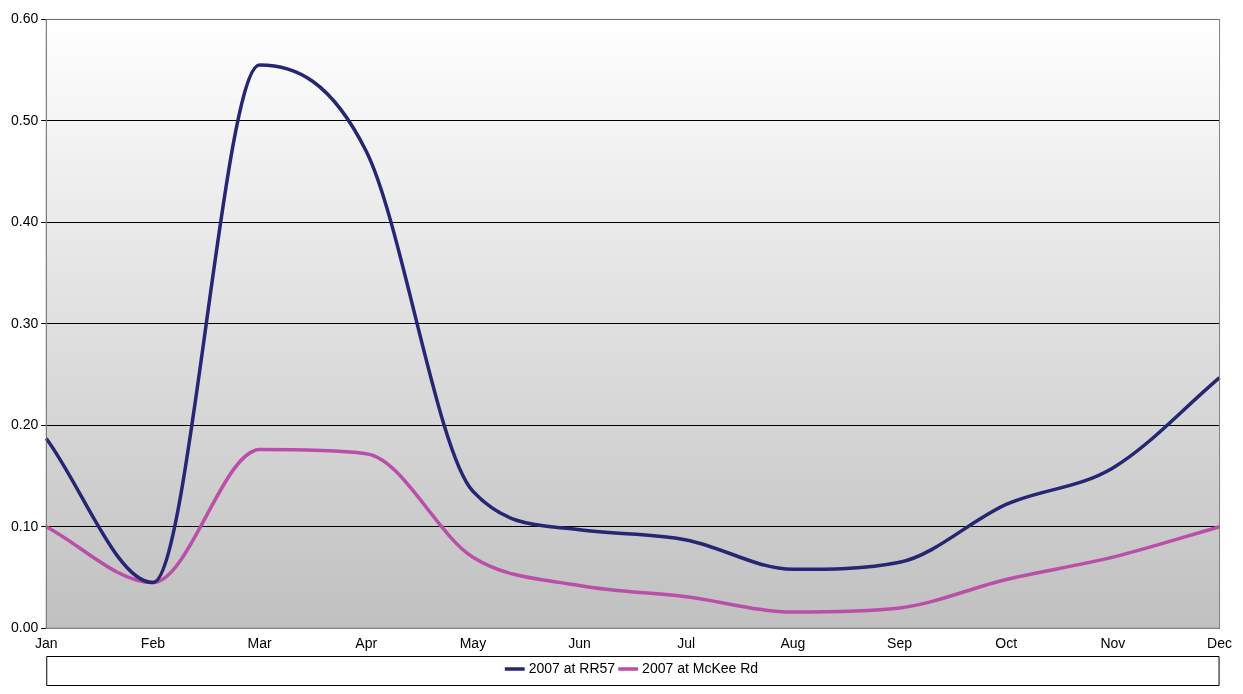  What do you see at coordinates (25, 525) in the screenshot?
I see `y-tick-label: 0.10` at bounding box center [25, 525].